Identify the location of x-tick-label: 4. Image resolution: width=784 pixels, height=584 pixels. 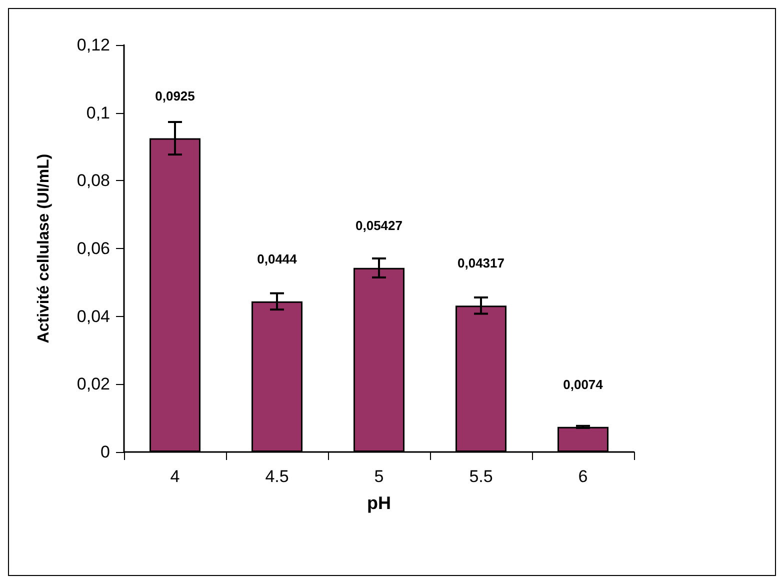
(175, 476).